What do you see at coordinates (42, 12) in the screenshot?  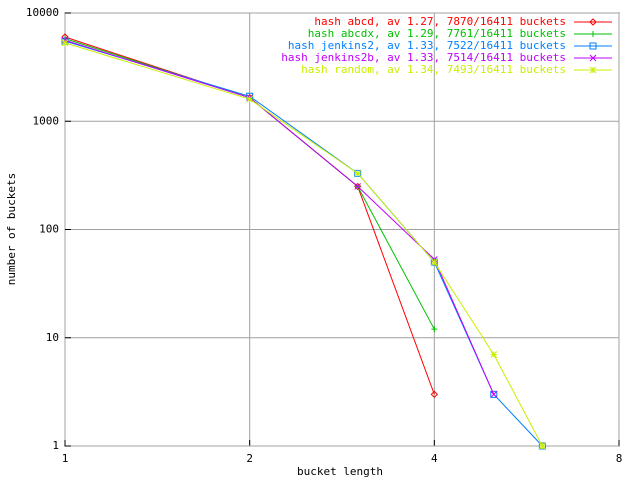 I see `y-tick-label: 10000` at bounding box center [42, 12].